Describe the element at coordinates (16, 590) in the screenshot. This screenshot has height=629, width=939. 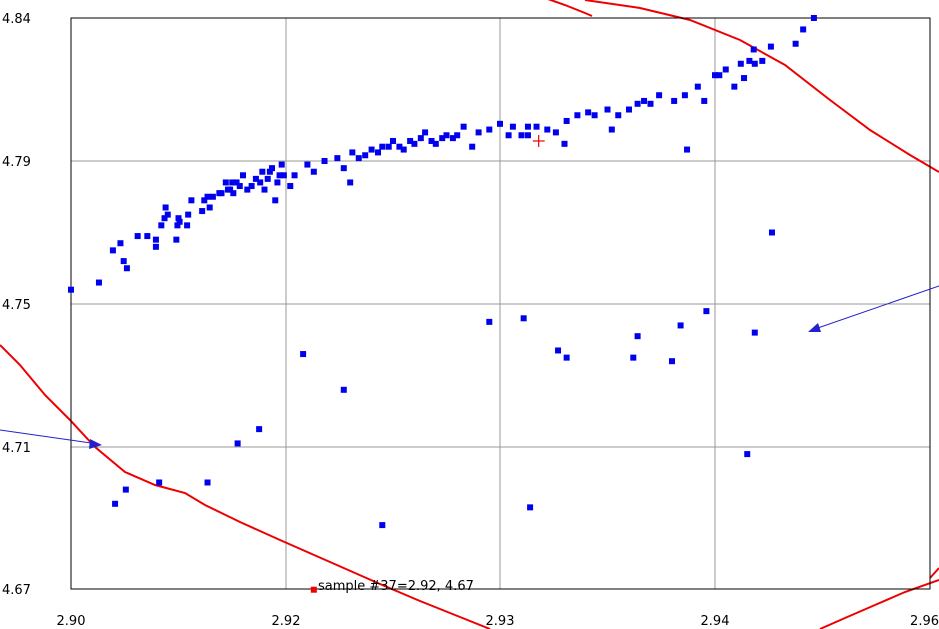
I see `y-tick-label: 4.67` at that location.